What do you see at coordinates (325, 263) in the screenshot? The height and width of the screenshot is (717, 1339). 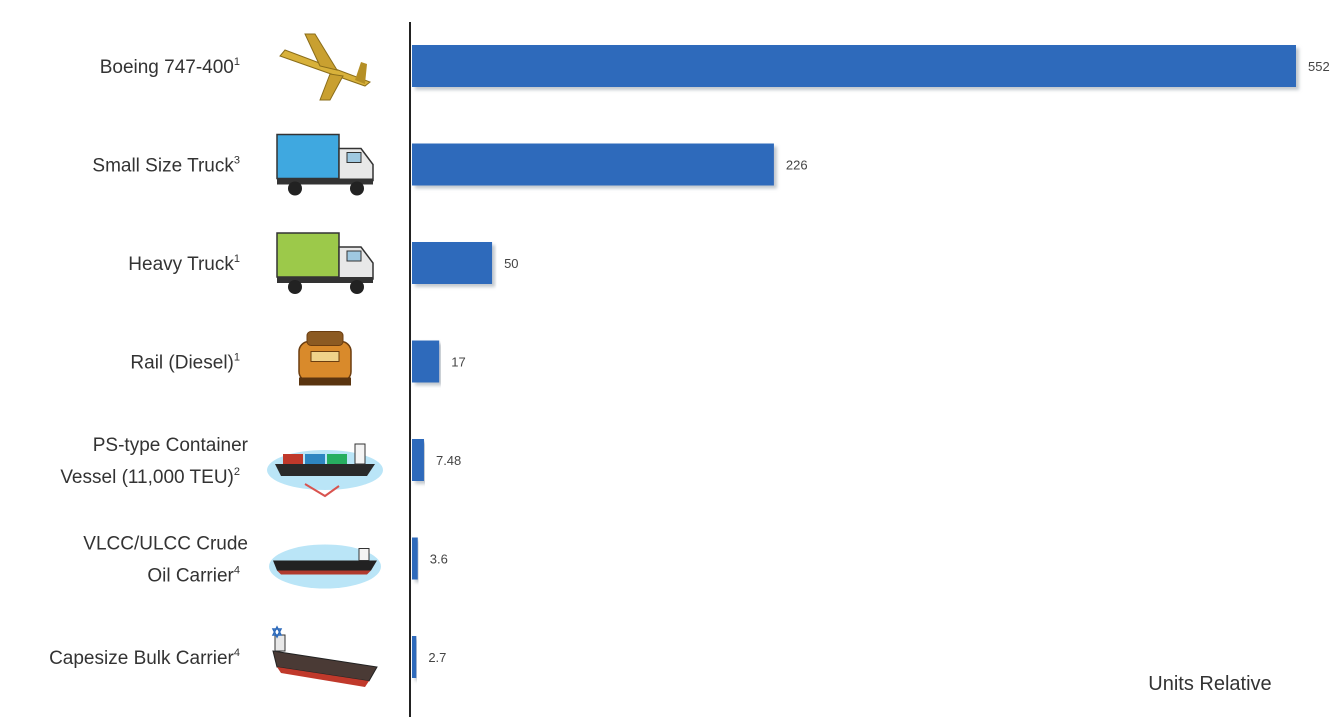 I see `heavy-truck-icon` at bounding box center [325, 263].